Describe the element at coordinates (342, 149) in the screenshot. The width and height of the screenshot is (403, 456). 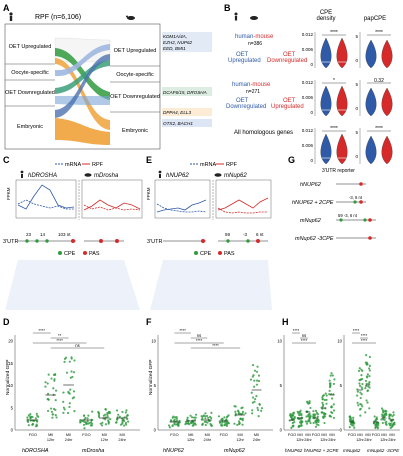
I see `violin` at that location.